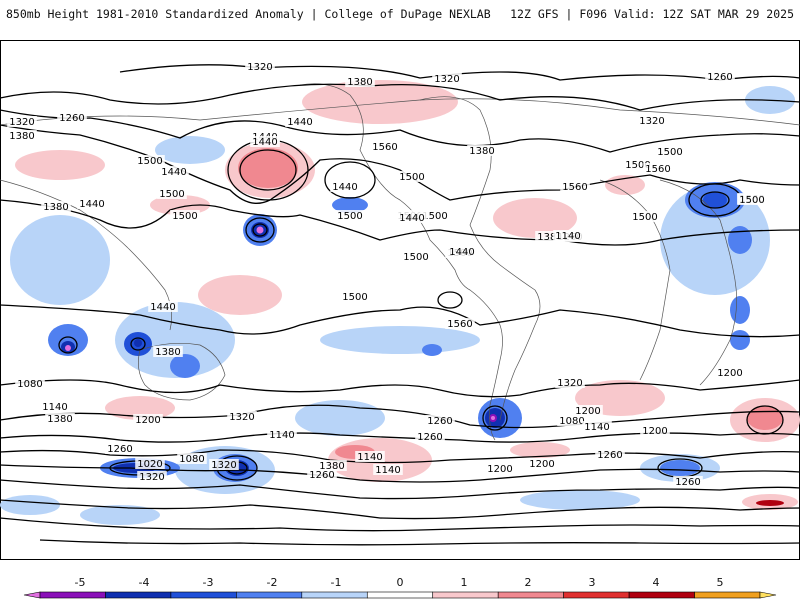  What do you see at coordinates (340, 418) in the screenshot?
I see `anomaly-area-south-pacific-blue` at bounding box center [340, 418].